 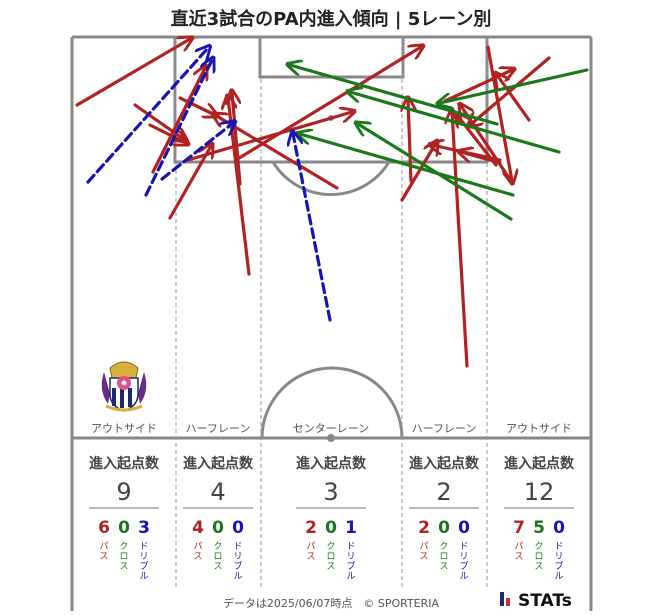 What do you see at coordinates (331, 603) in the screenshot?
I see `footer-credit: データは2025/06/07時点 © SPORTERIA` at bounding box center [331, 603].